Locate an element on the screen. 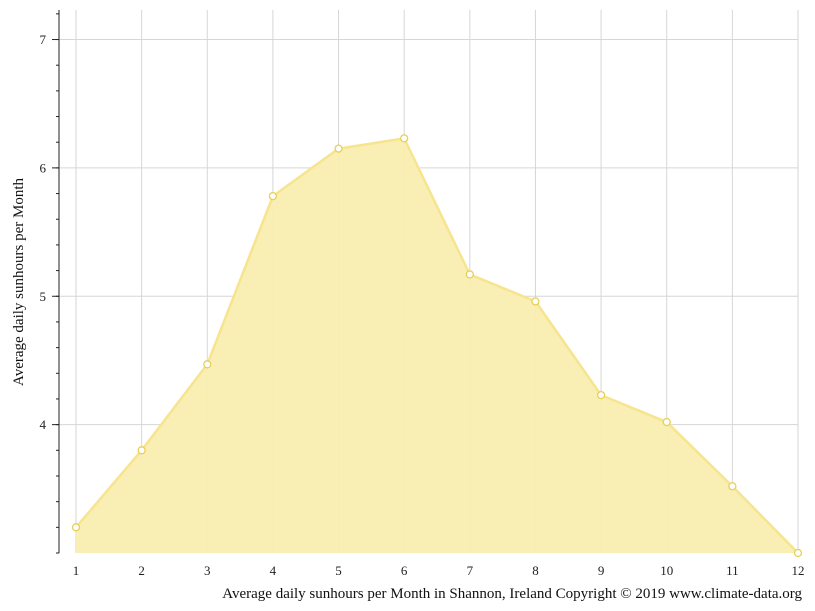 The image size is (815, 611). x-tick-label: 11 is located at coordinates (732, 570).